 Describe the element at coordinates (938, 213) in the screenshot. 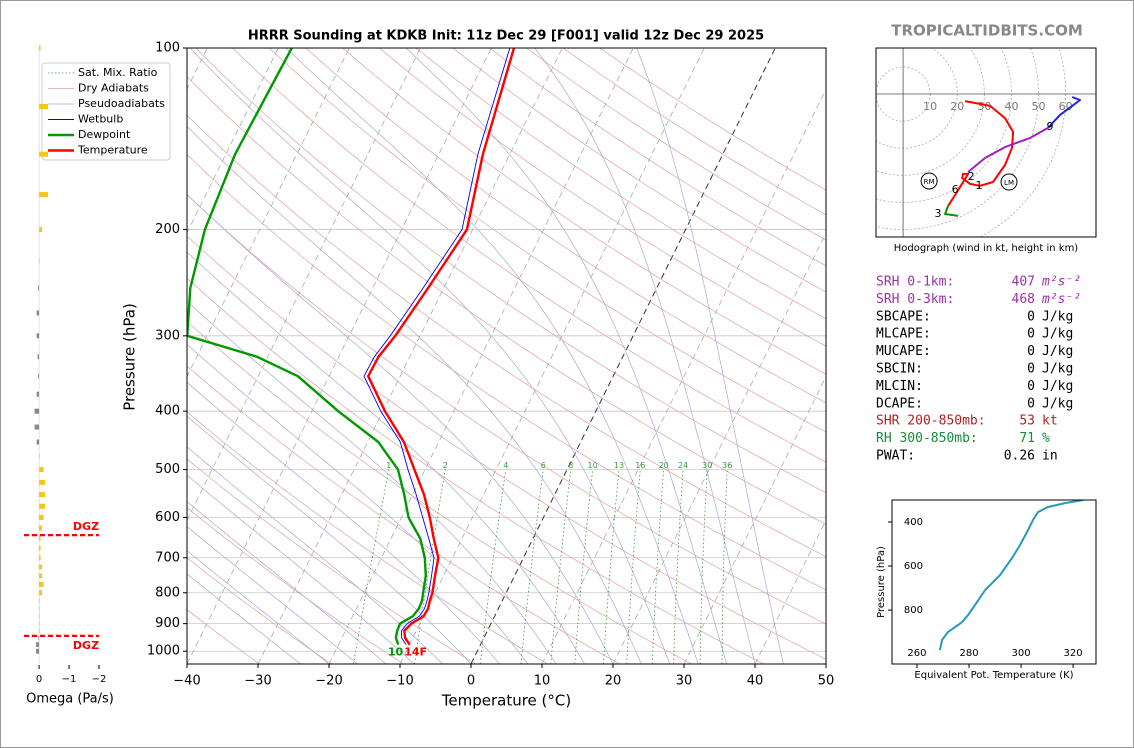

I see `hodograph-label: 3` at that location.